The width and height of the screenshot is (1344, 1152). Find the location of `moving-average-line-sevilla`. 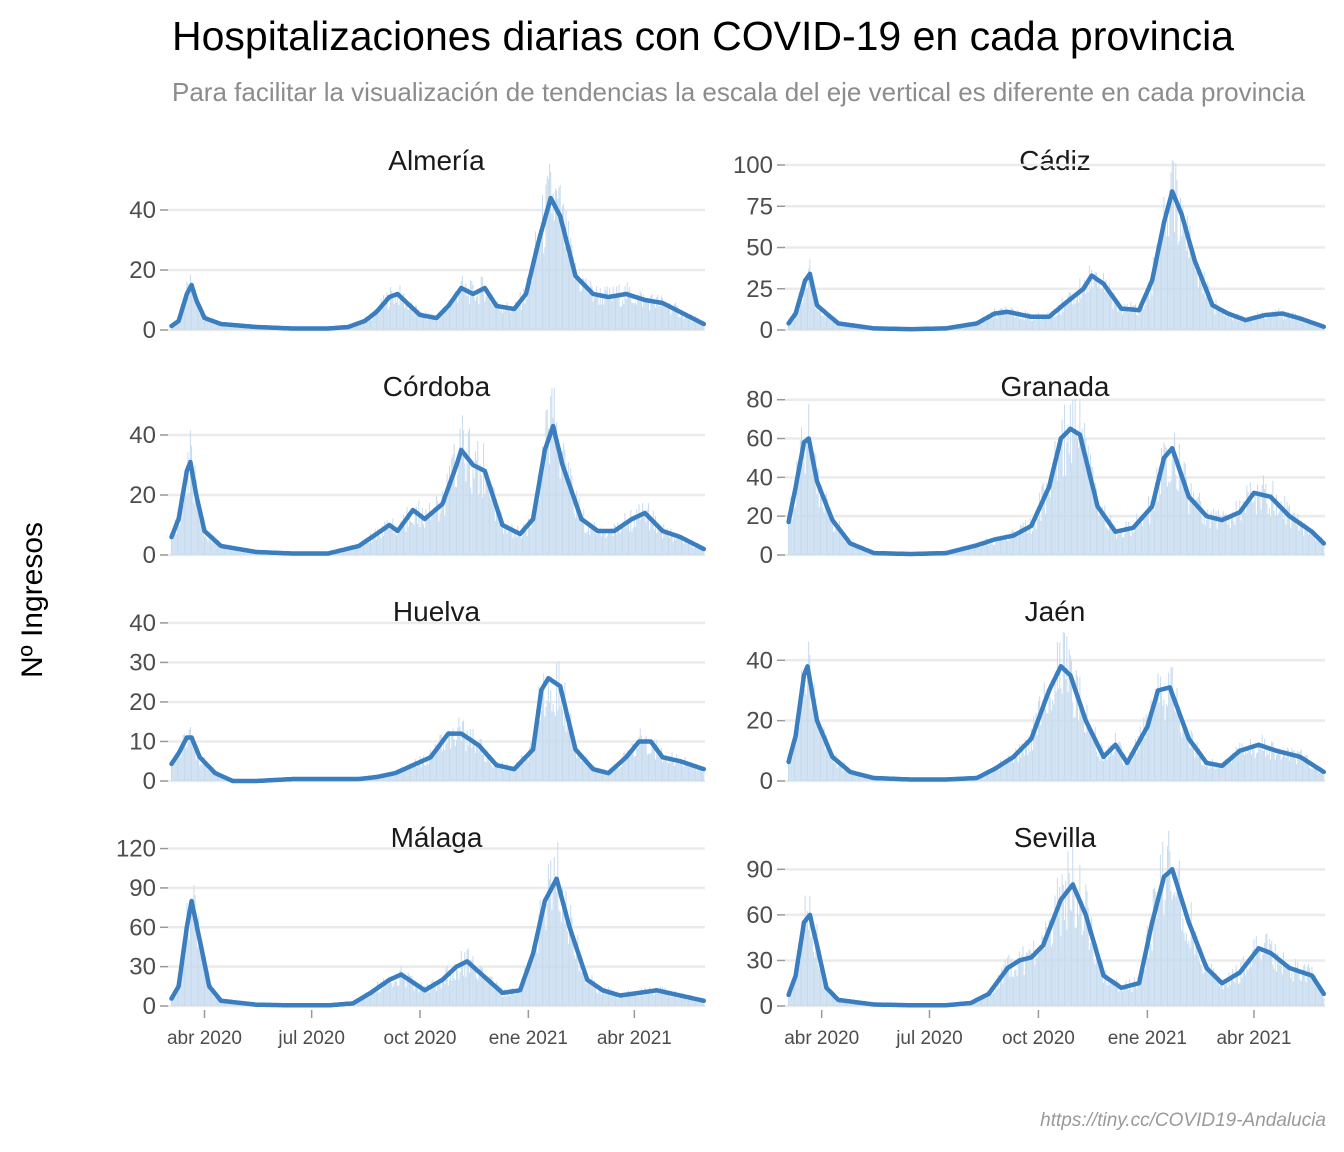

moving-average-line-sevilla is located at coordinates (1056, 937).